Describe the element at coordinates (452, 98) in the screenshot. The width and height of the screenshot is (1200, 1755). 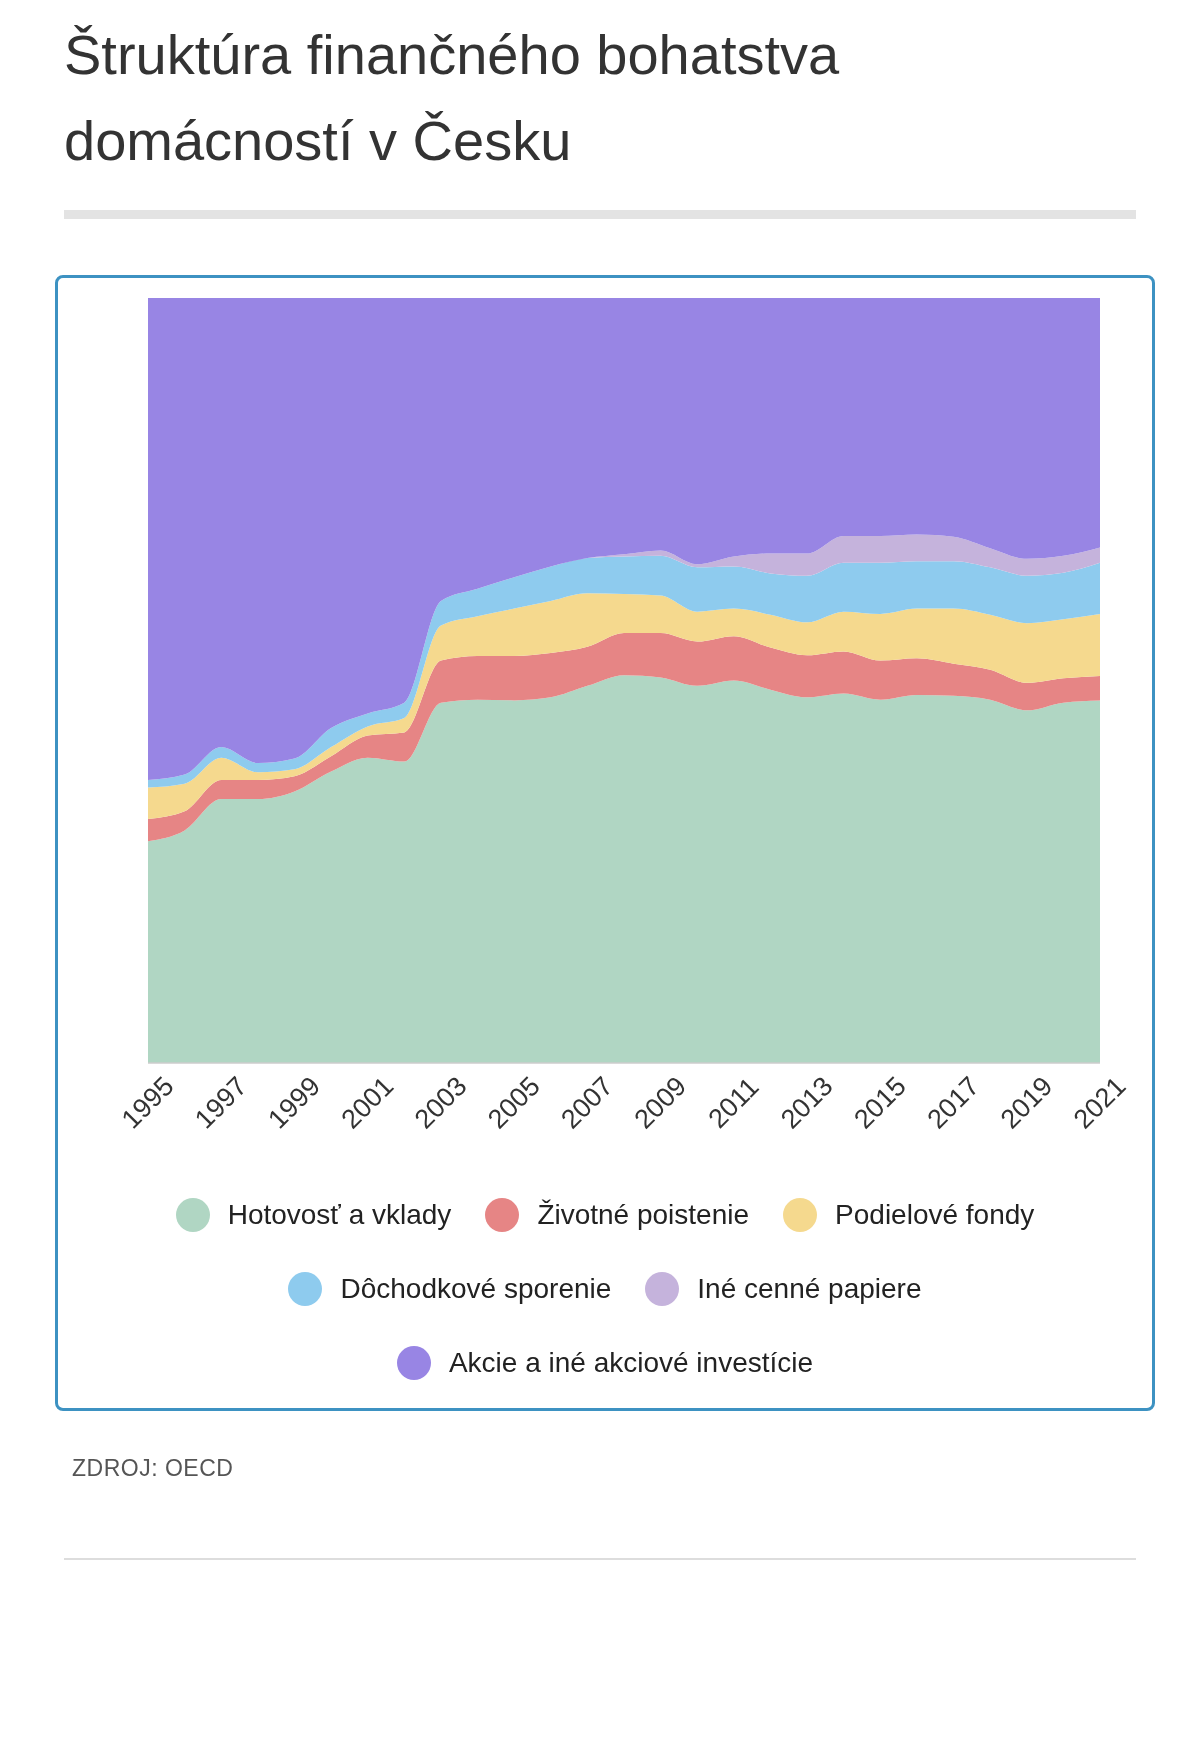
I see `chart-title: Štruktúra finančného bohatstva domácností v Česku` at that location.